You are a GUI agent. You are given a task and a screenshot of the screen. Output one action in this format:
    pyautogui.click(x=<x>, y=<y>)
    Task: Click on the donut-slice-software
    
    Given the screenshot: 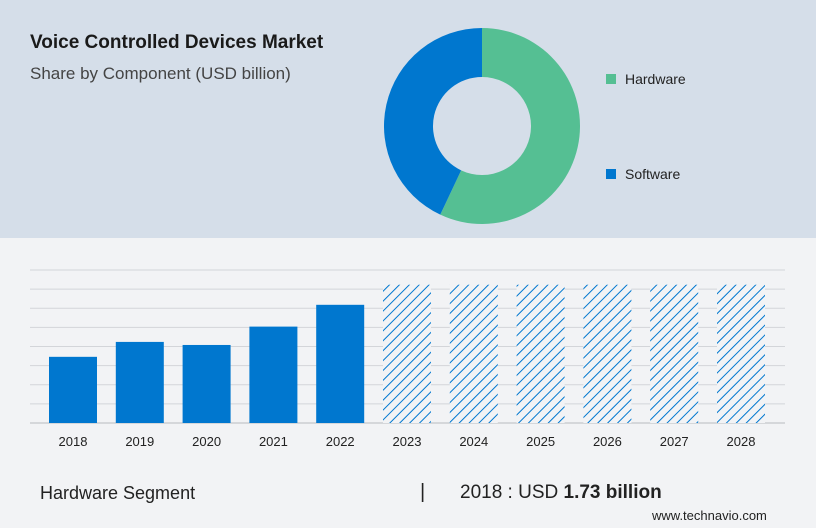 What is the action you would take?
    pyautogui.click(x=432, y=121)
    